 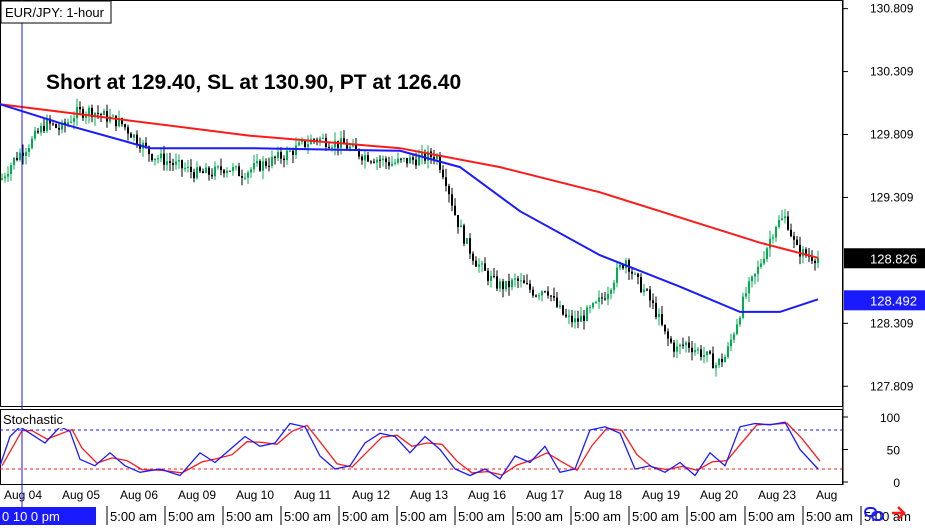 What do you see at coordinates (603, 495) in the screenshot?
I see `date-tick-label: Aug 18` at bounding box center [603, 495].